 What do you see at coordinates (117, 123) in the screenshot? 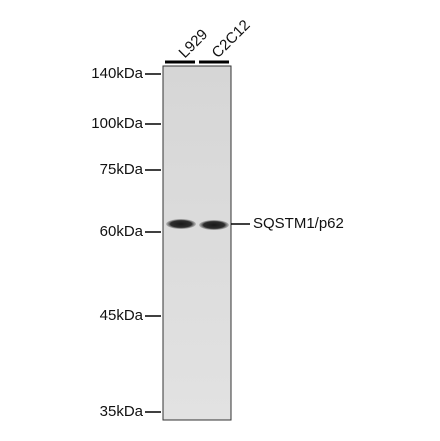
I see `marker-label: 100kDa` at bounding box center [117, 123].